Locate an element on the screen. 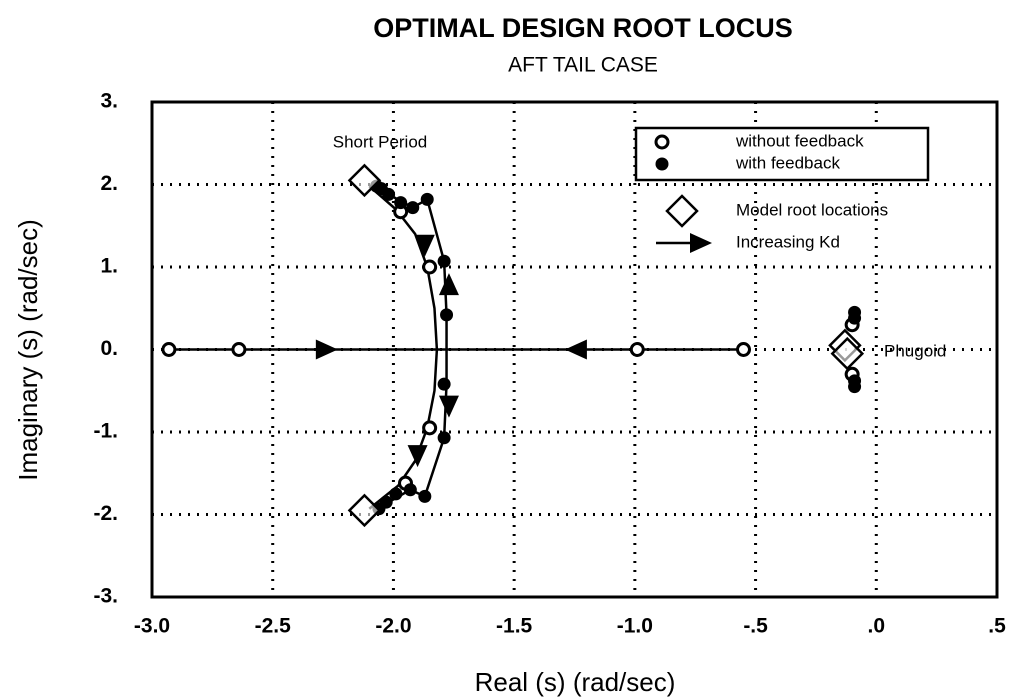  y-tick-label: 1. is located at coordinates (109, 266).